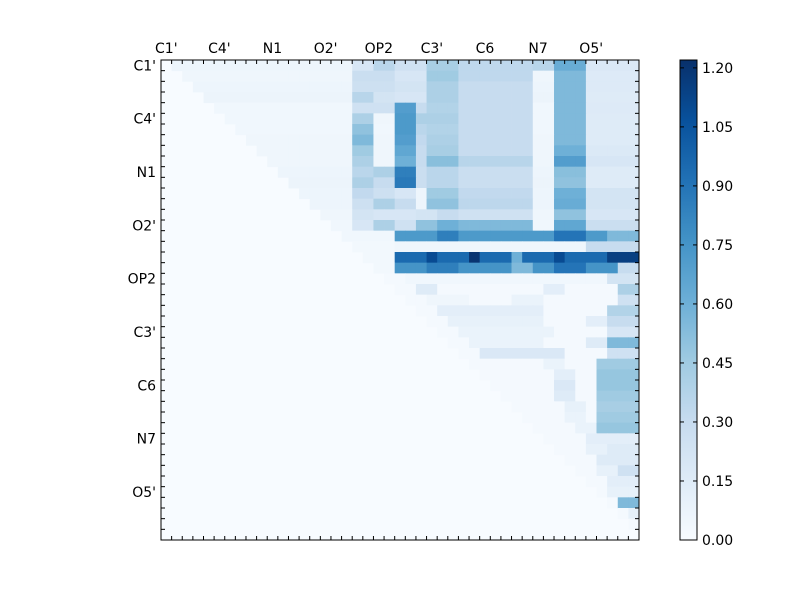 This screenshot has width=800, height=604. What do you see at coordinates (144, 120) in the screenshot?
I see `y-tick-label: C4'` at bounding box center [144, 120].